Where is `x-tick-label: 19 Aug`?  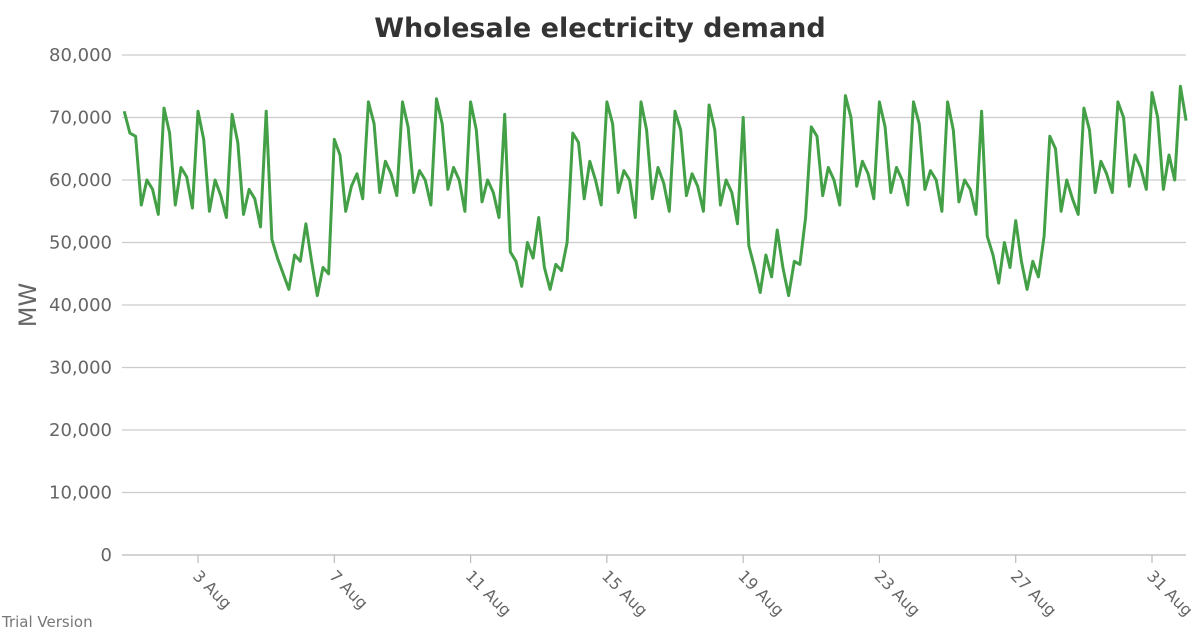 x-tick-label: 19 Aug is located at coordinates (761, 593).